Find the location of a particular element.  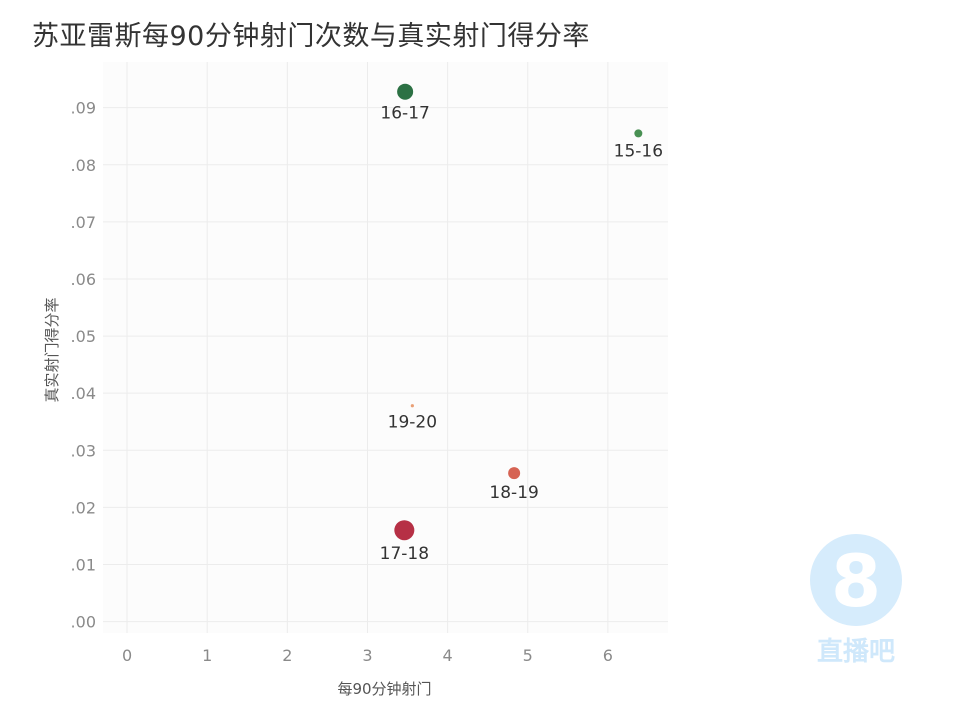

x-tick-label: 2 is located at coordinates (287, 655).